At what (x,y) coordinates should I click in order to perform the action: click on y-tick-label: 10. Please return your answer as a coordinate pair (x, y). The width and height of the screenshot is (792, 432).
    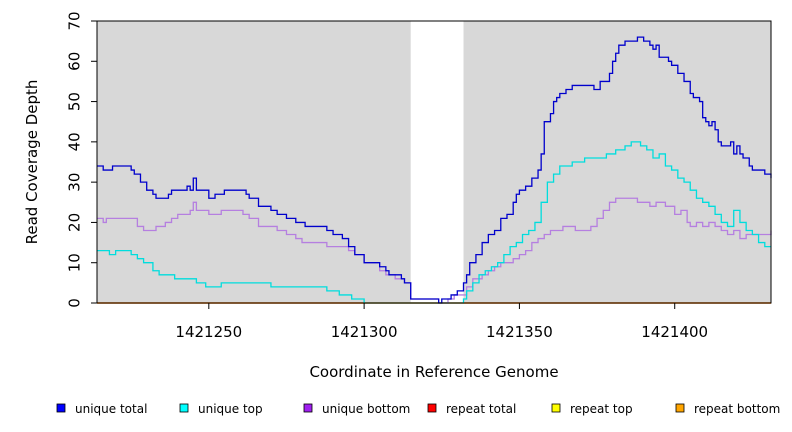
    Looking at the image, I should click on (74, 262).